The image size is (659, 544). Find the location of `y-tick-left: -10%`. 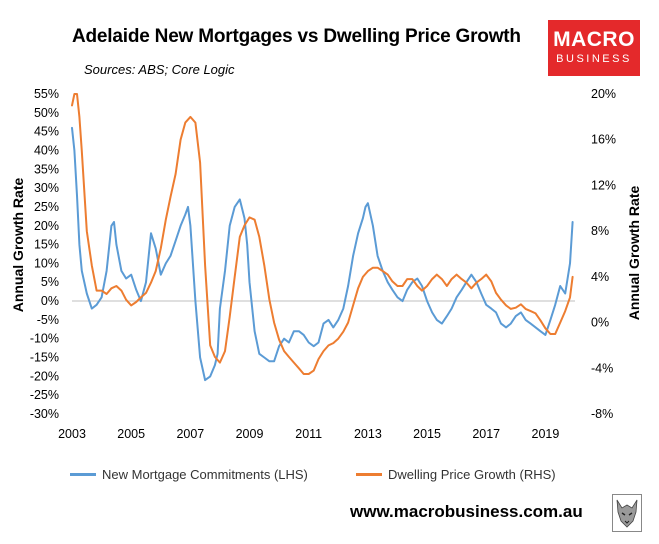

y-tick-left: -10% is located at coordinates (44, 339).